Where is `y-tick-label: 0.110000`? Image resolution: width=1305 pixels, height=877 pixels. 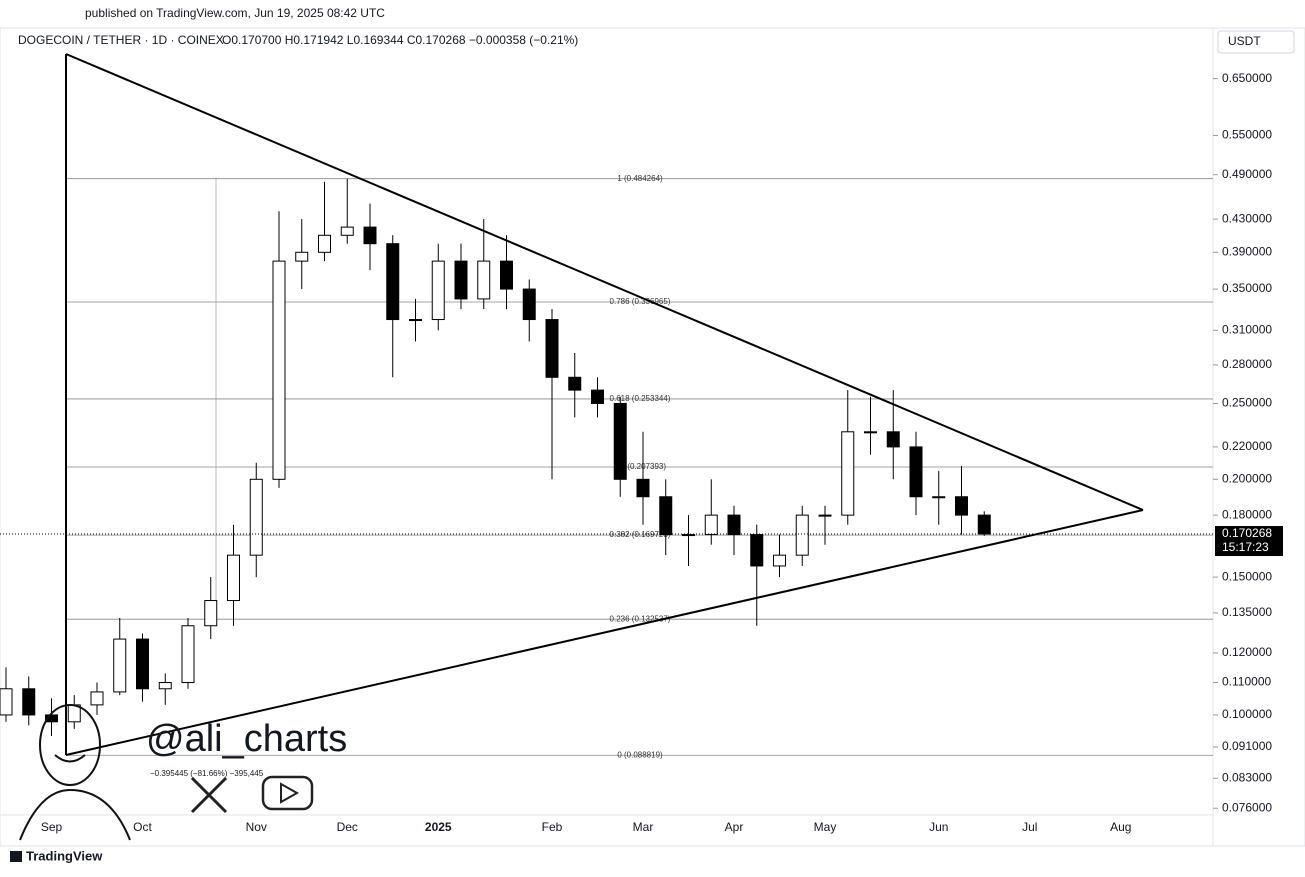 y-tick-label: 0.110000 is located at coordinates (1246, 682).